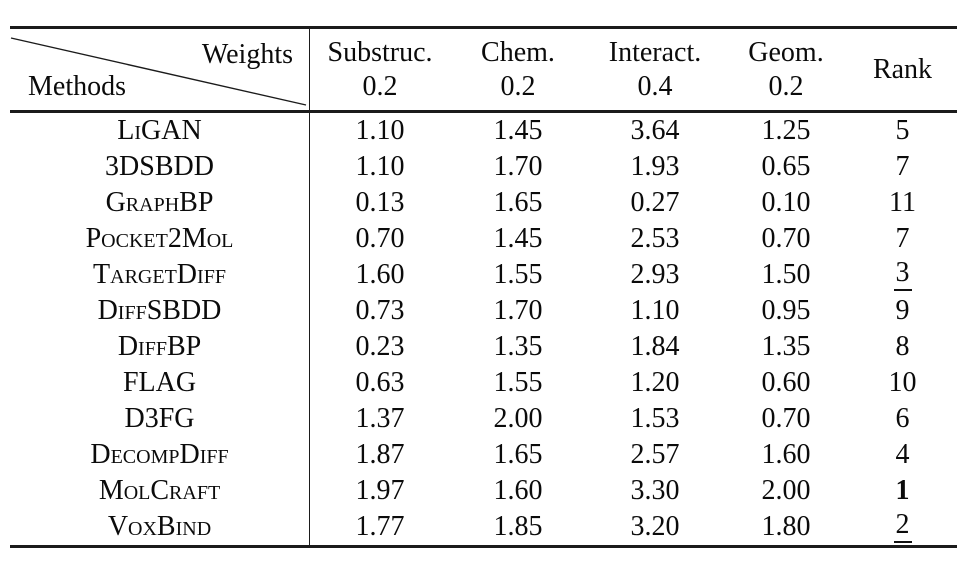 The height and width of the screenshot is (582, 980). What do you see at coordinates (655, 490) in the screenshot?
I see `score-value: 3.30` at bounding box center [655, 490].